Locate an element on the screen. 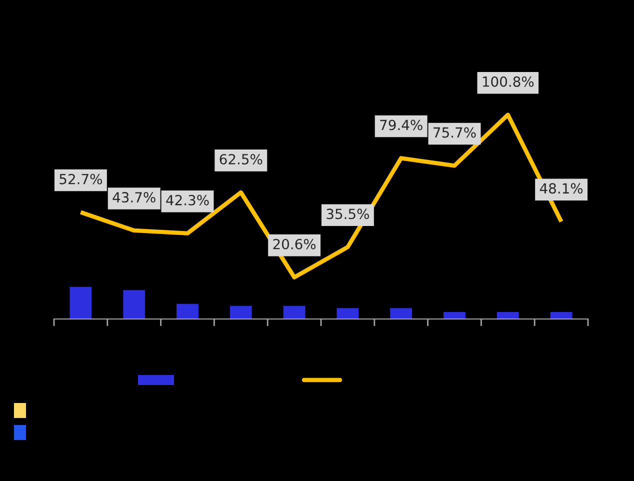 The width and height of the screenshot is (634, 481). data-label: 62.5% is located at coordinates (241, 159).